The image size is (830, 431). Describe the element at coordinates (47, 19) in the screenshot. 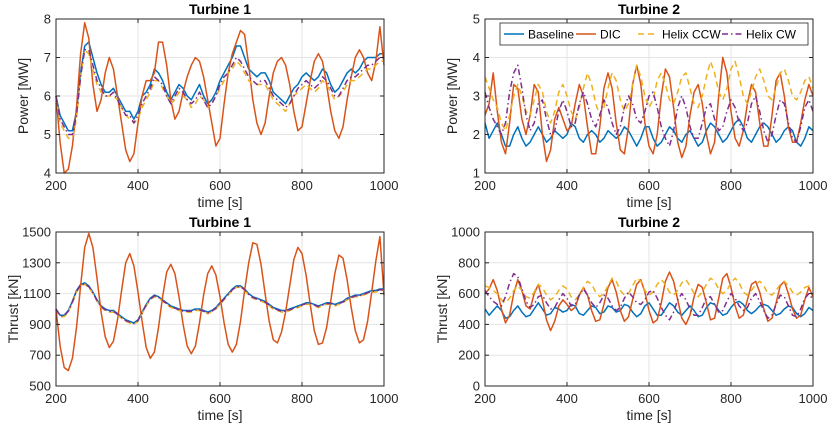

I see `y-tick-label: 8` at that location.